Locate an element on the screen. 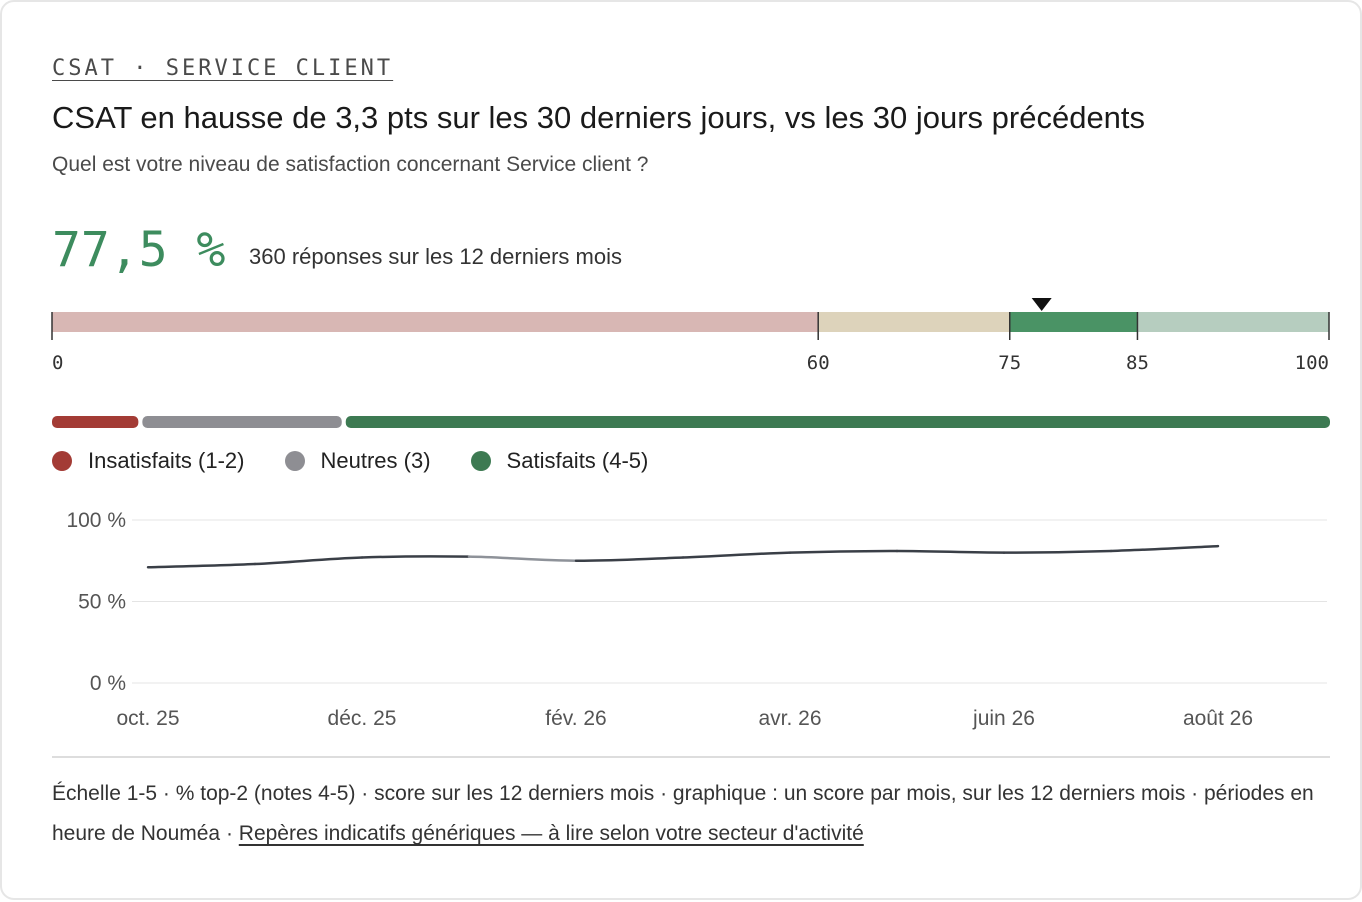 This screenshot has height=902, width=1362. distribution-segment-neutres is located at coordinates (242, 422).